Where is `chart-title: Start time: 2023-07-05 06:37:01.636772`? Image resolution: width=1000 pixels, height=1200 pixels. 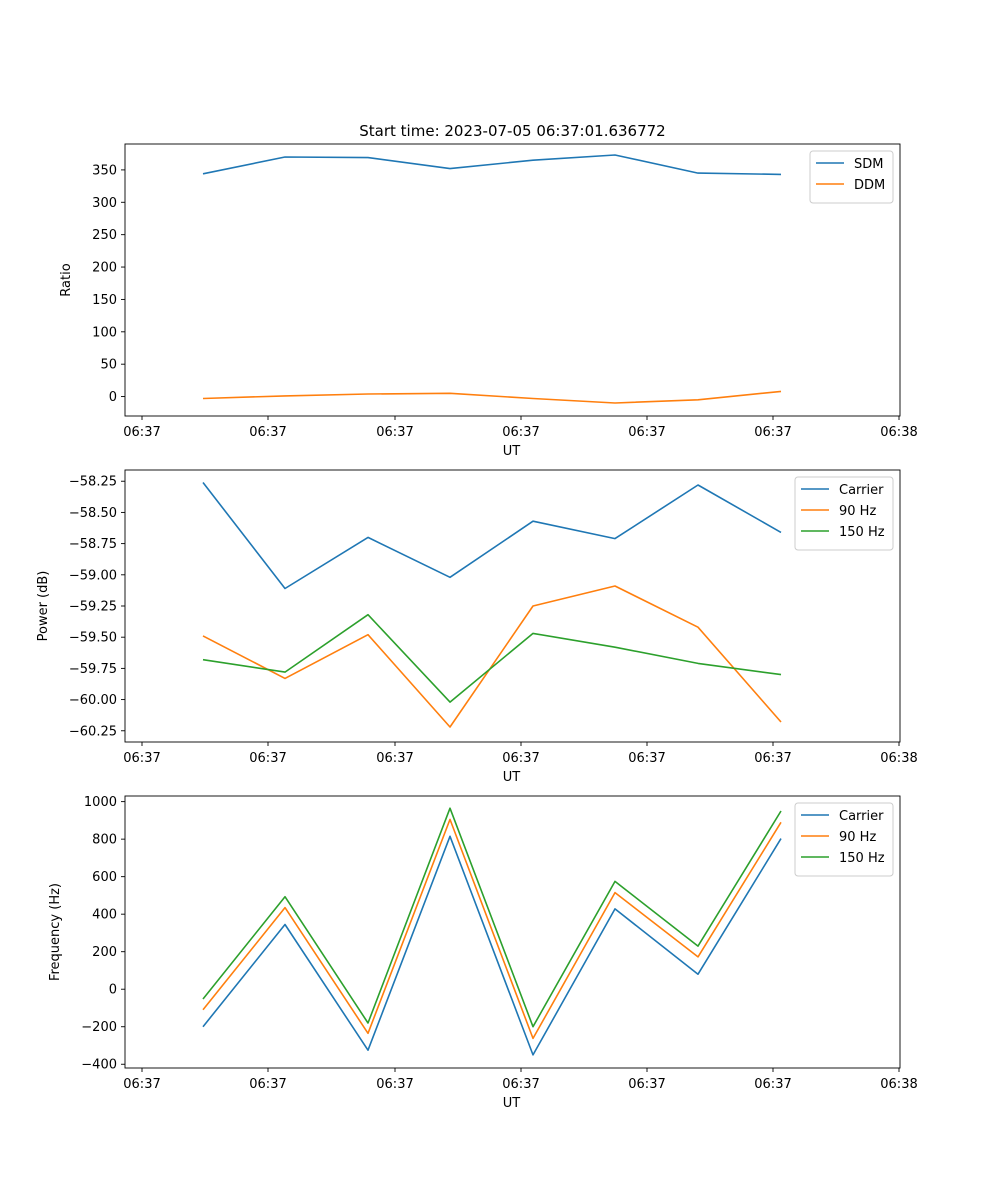
chart-title: Start time: 2023-07-05 06:37:01.636772 is located at coordinates (512, 131).